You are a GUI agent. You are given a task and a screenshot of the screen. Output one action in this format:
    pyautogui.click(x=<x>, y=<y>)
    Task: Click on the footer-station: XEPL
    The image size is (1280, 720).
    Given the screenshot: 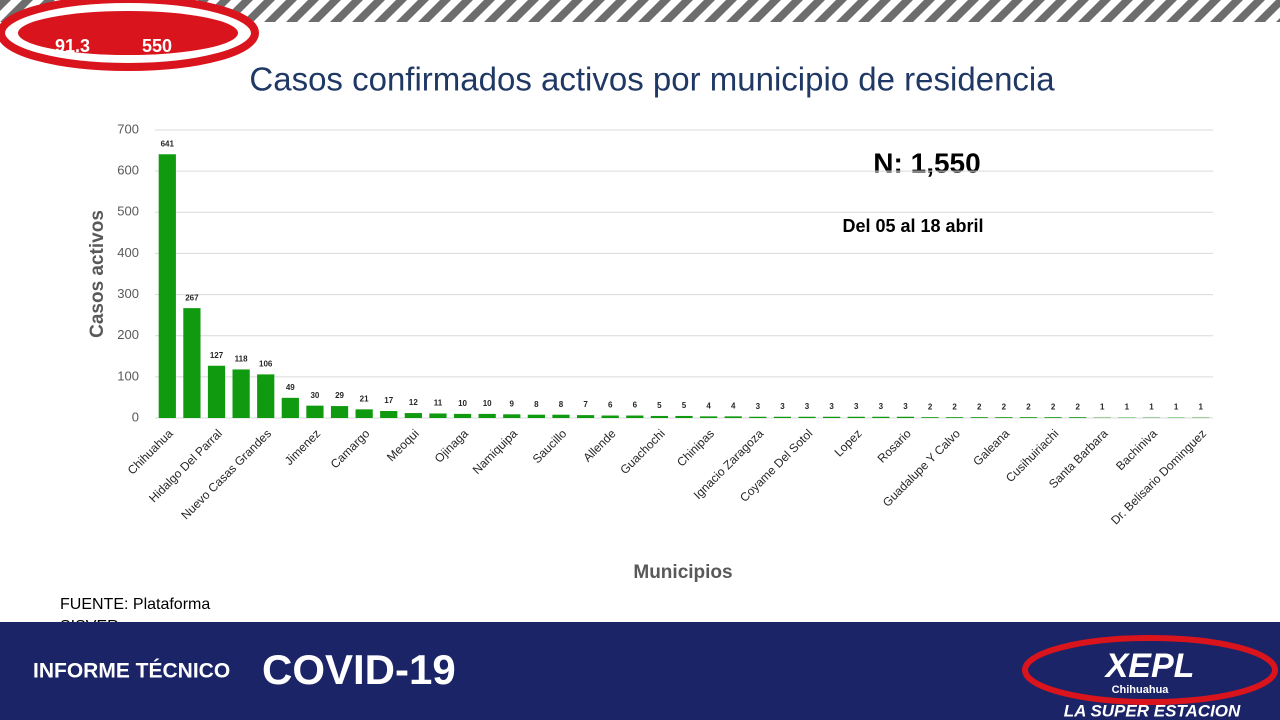 What is the action you would take?
    pyautogui.click(x=1149, y=666)
    